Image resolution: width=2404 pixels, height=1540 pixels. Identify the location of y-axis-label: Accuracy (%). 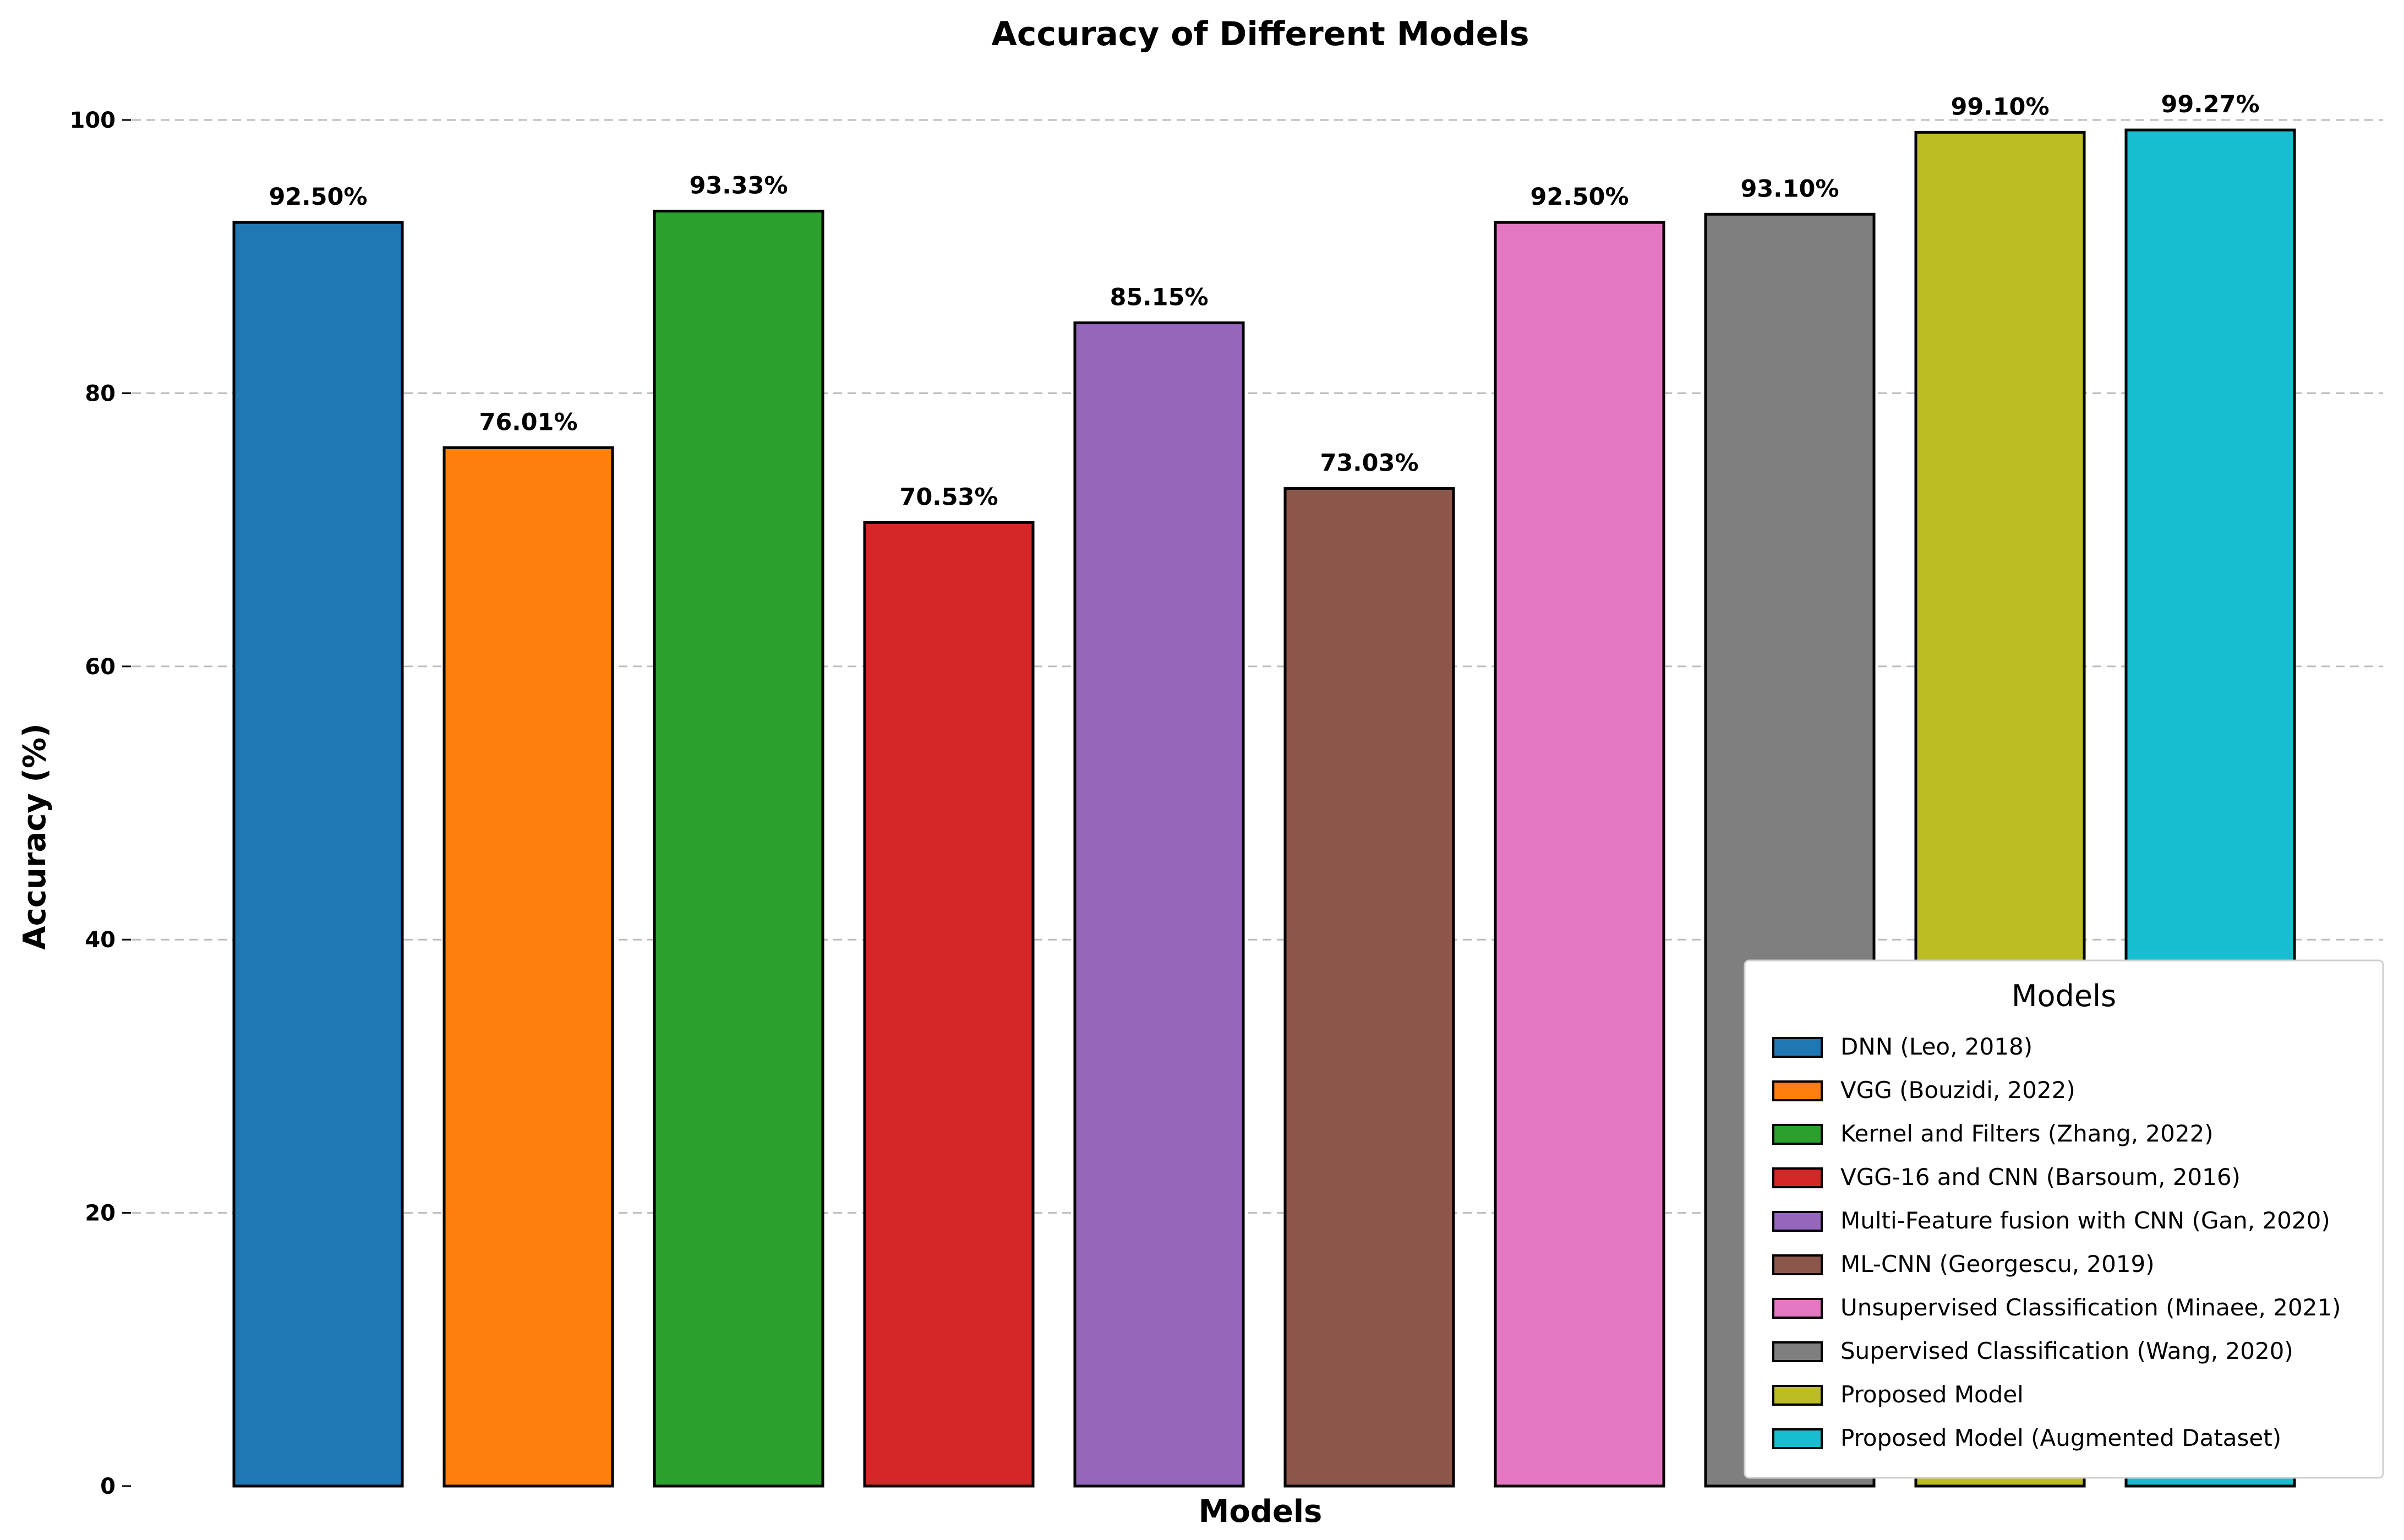
(35, 837).